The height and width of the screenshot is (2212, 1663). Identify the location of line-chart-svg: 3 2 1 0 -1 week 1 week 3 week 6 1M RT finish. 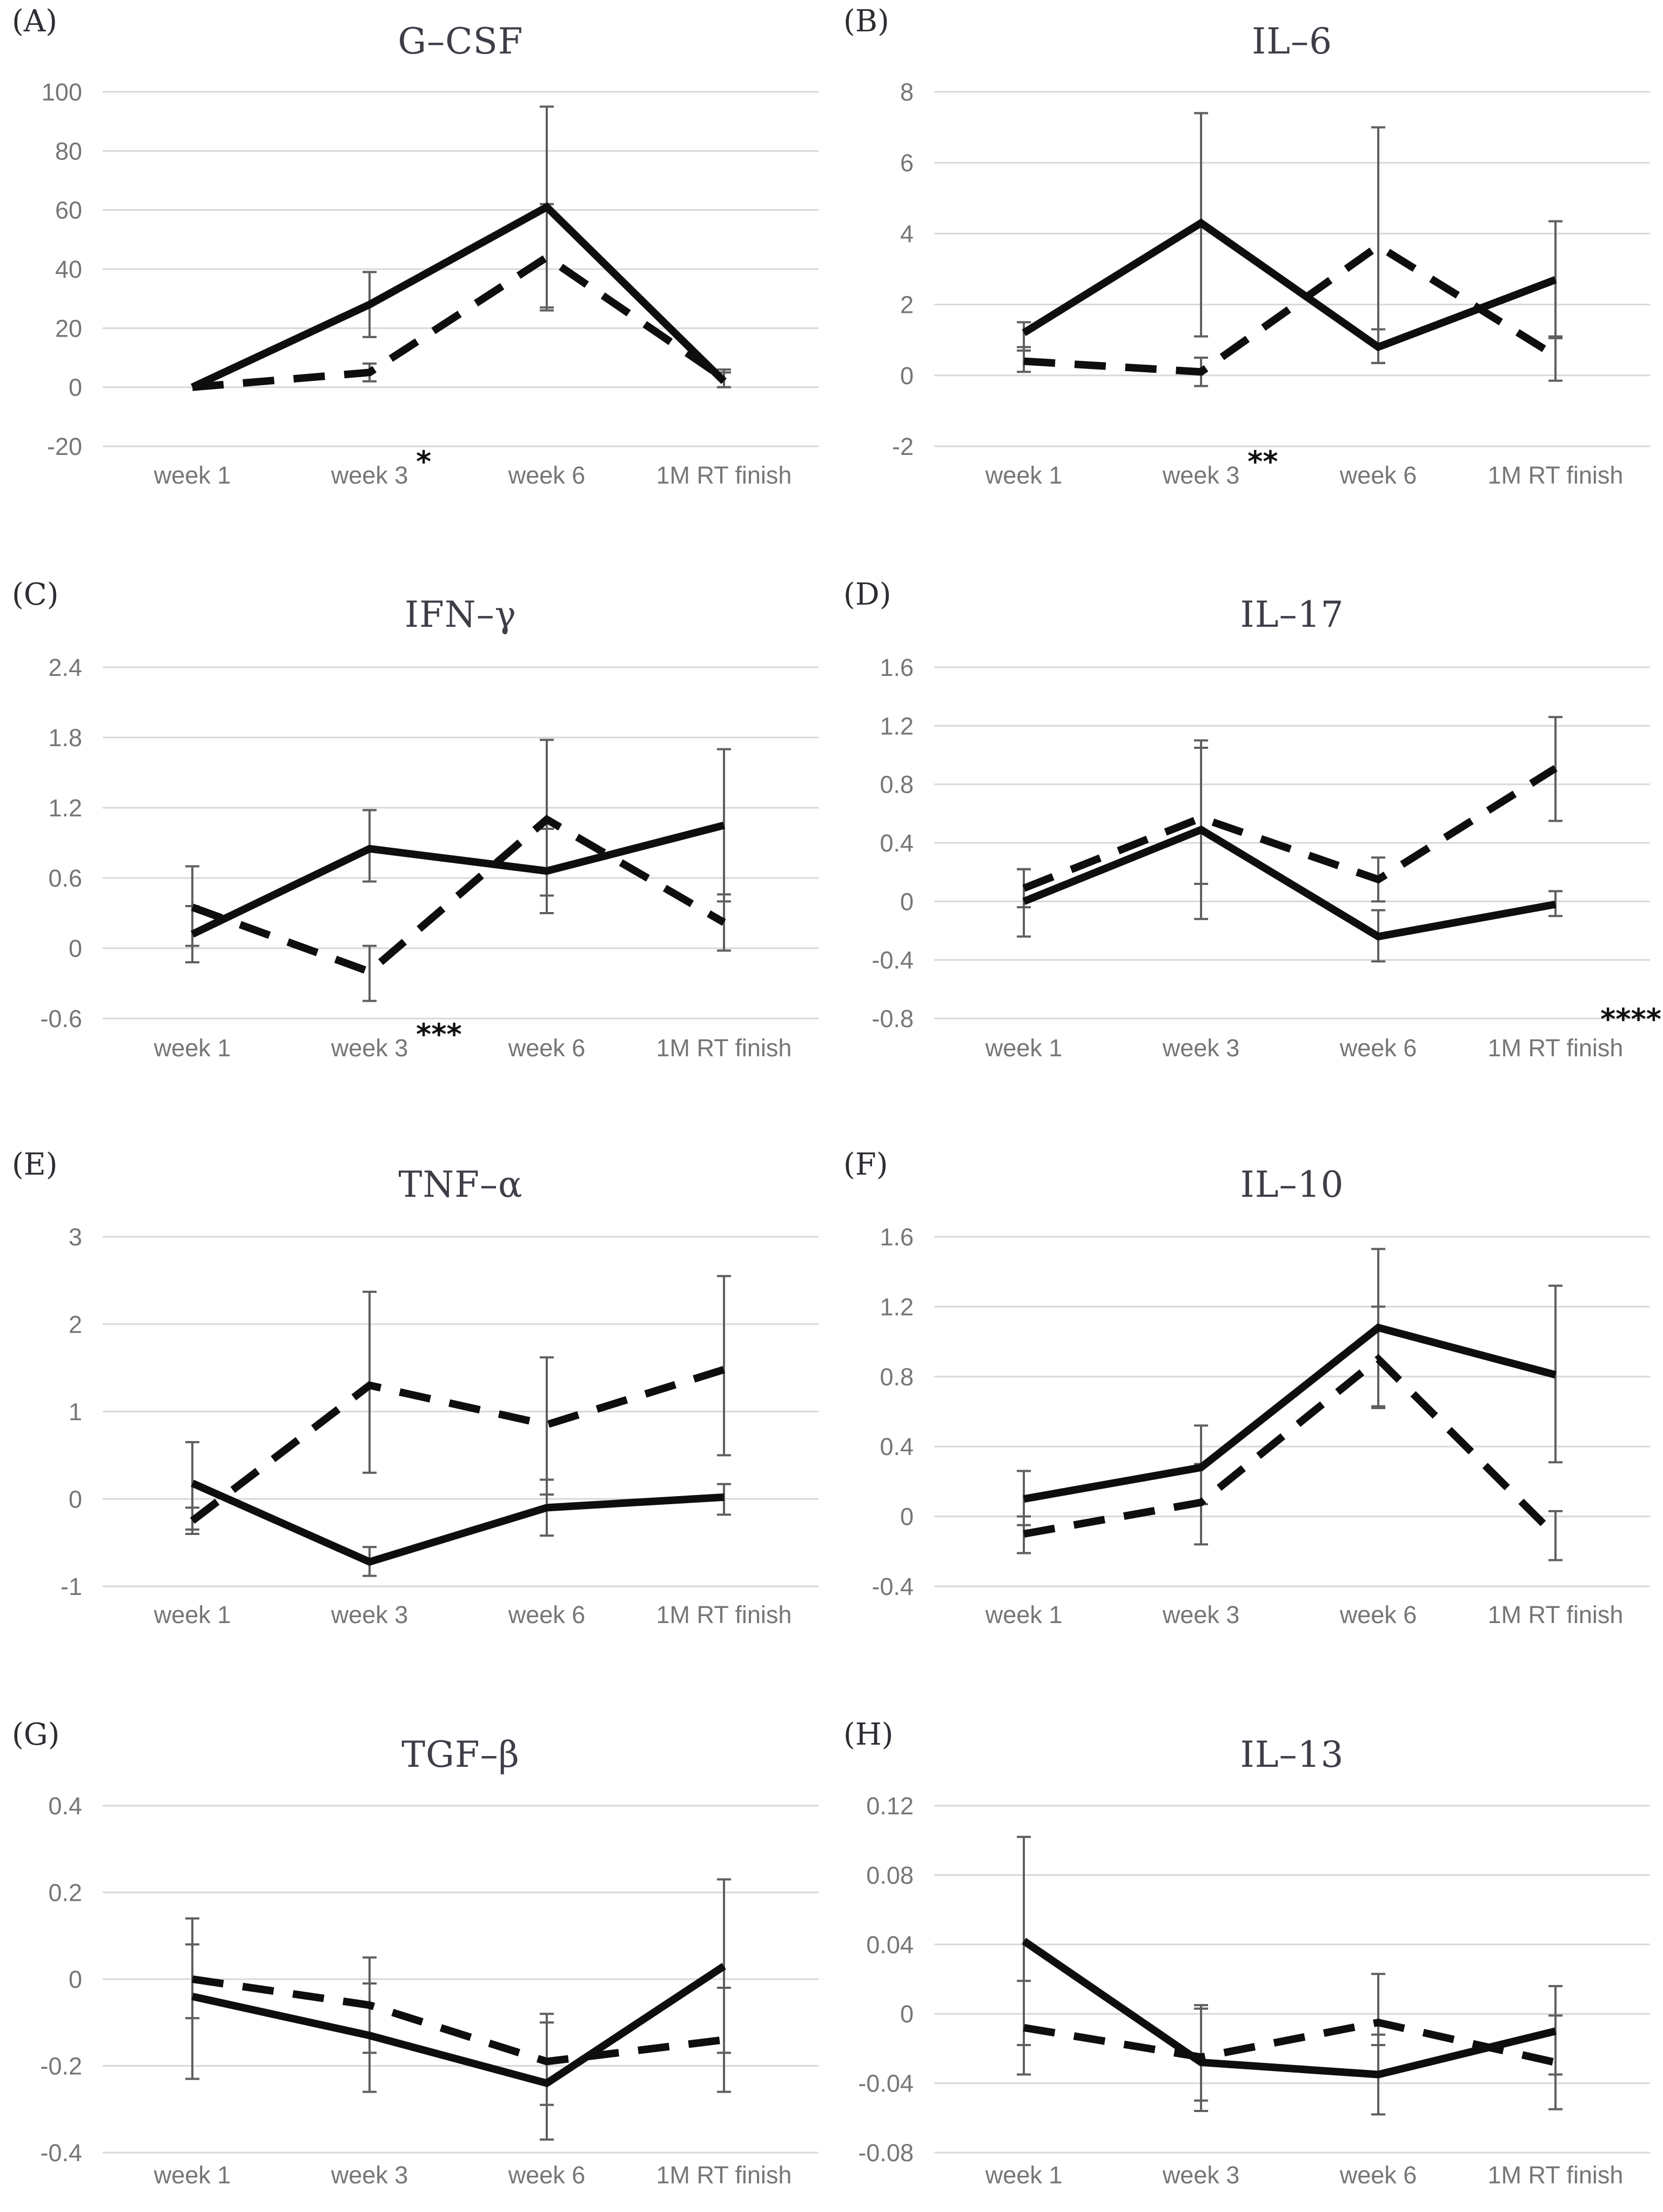
(440, 1425).